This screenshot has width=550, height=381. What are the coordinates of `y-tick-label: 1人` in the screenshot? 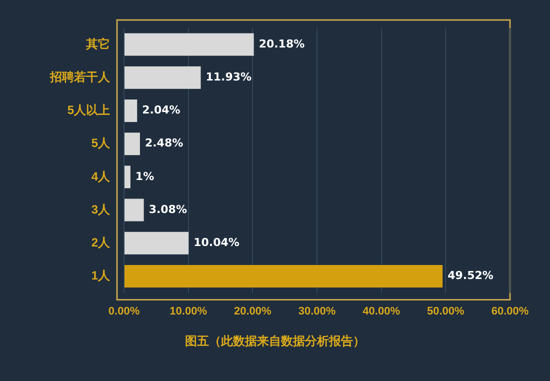 It's located at (101, 275).